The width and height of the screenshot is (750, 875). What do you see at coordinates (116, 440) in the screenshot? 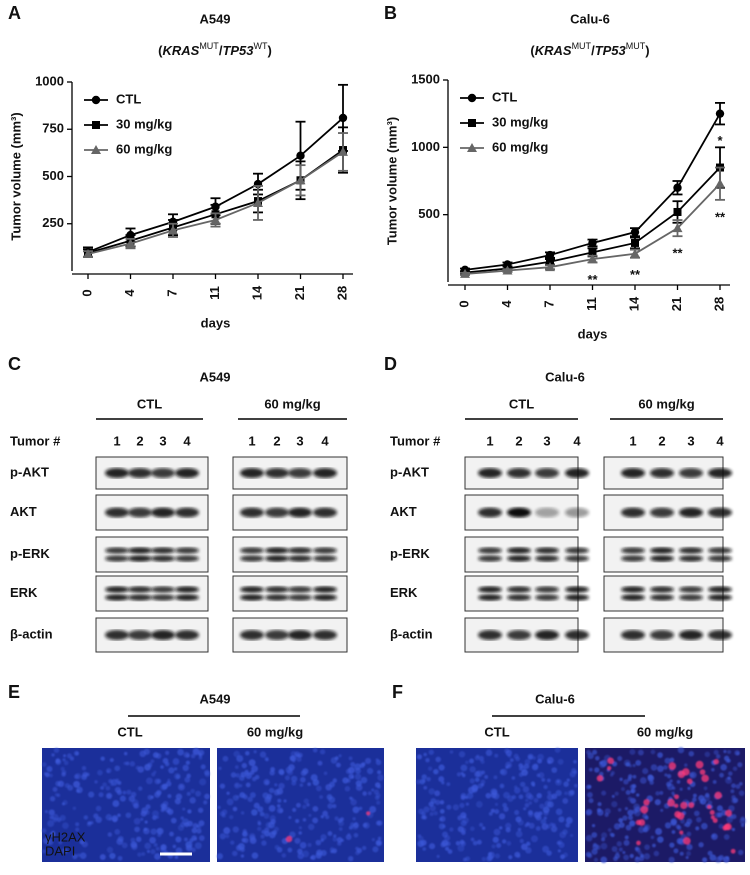
I see `lane-label: 1` at bounding box center [116, 440].